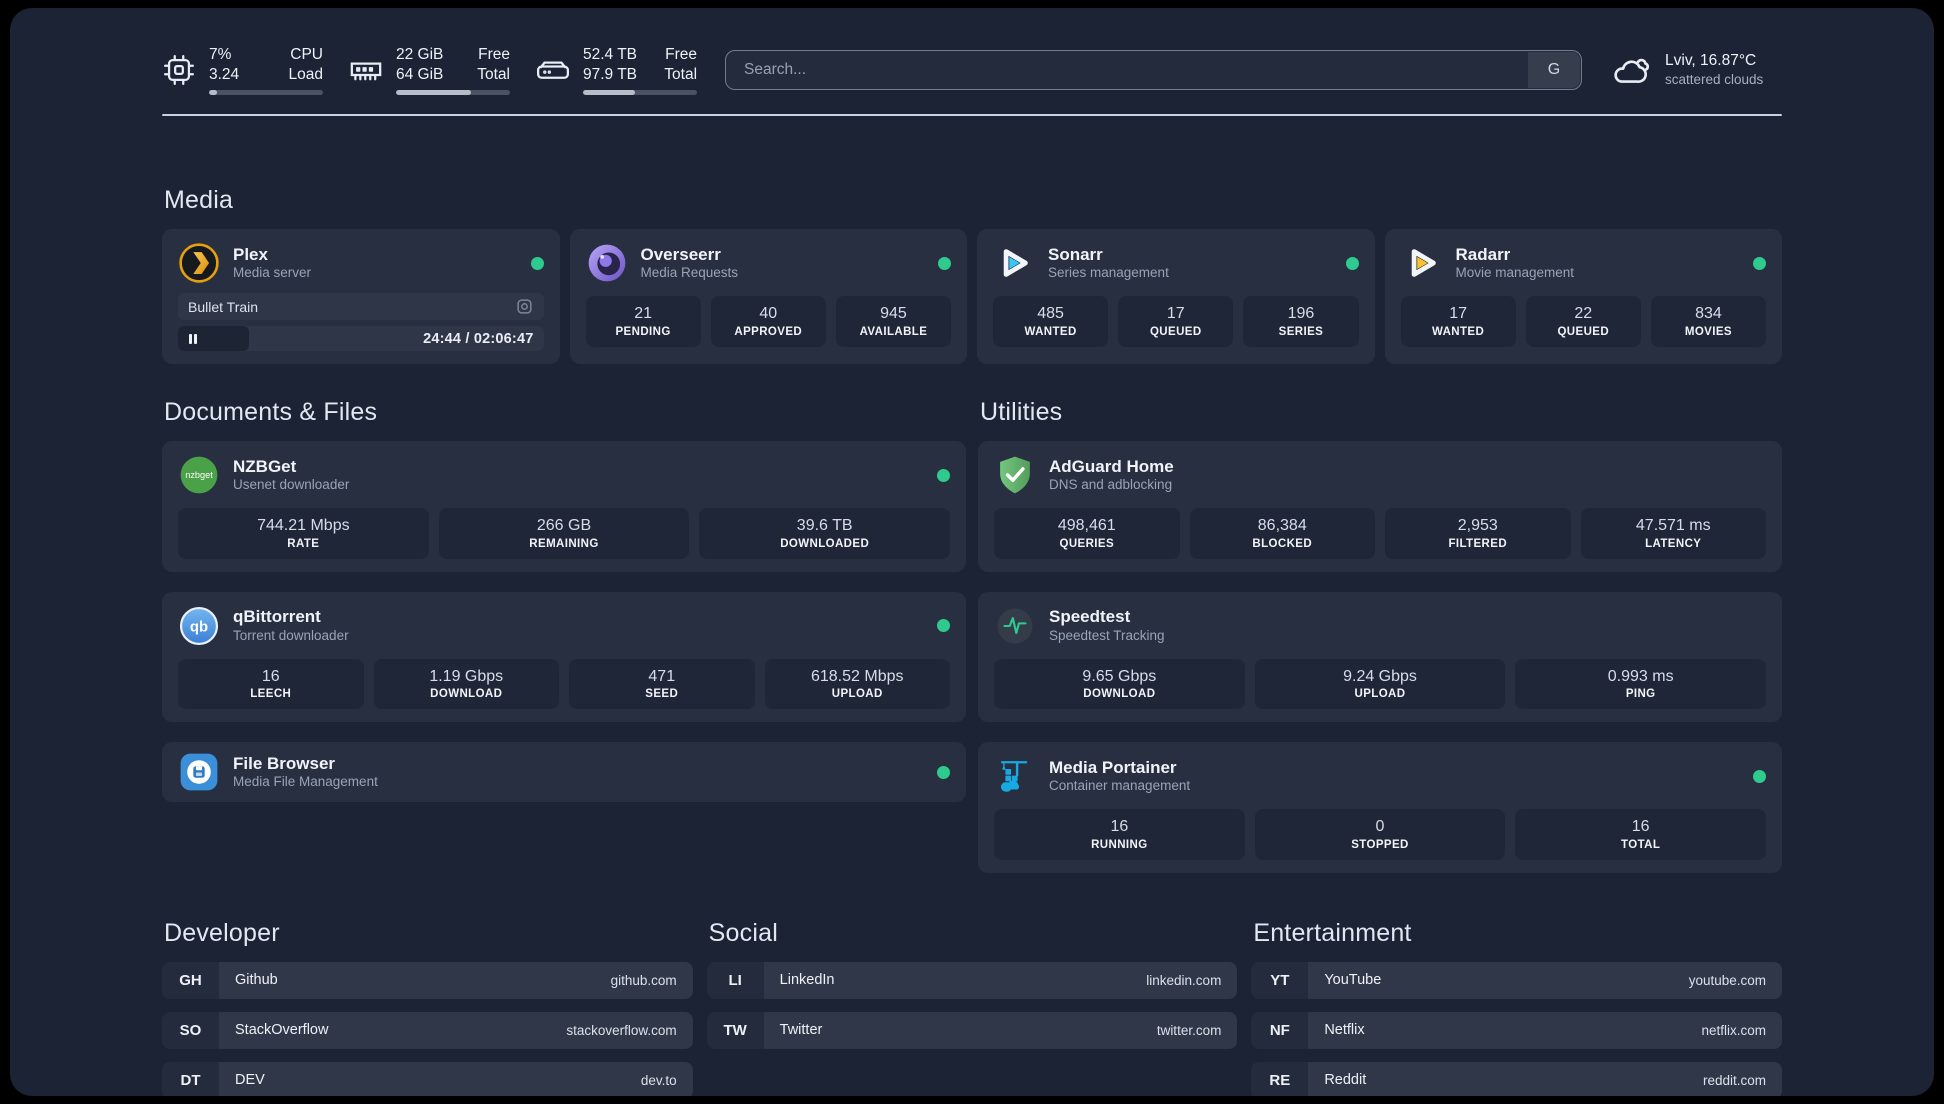  I want to click on adguard-subtitle: DNS and adblocking, so click(1111, 485).